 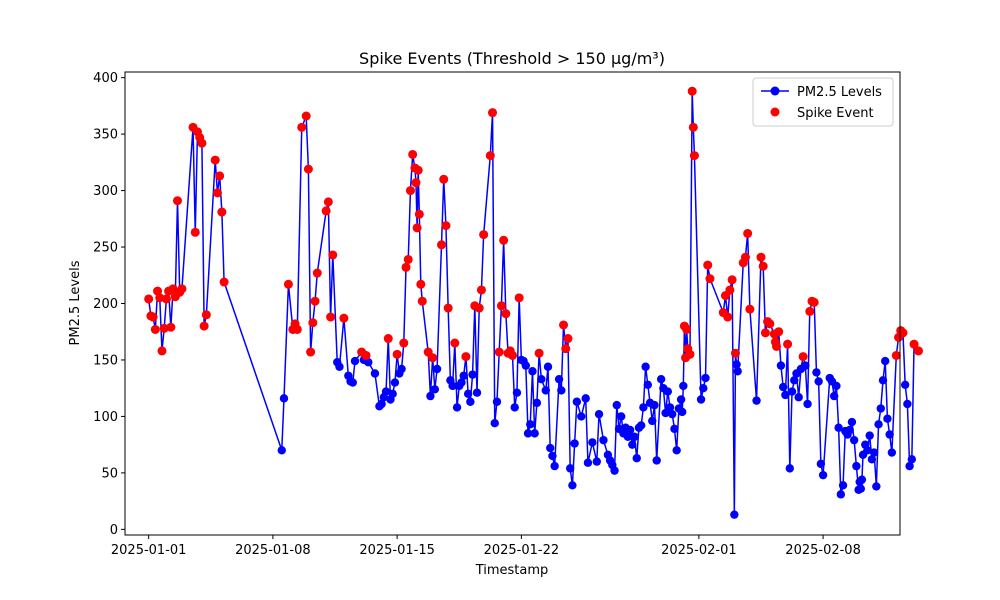 I want to click on x-tick-label: 2025-02-01, so click(x=699, y=550).